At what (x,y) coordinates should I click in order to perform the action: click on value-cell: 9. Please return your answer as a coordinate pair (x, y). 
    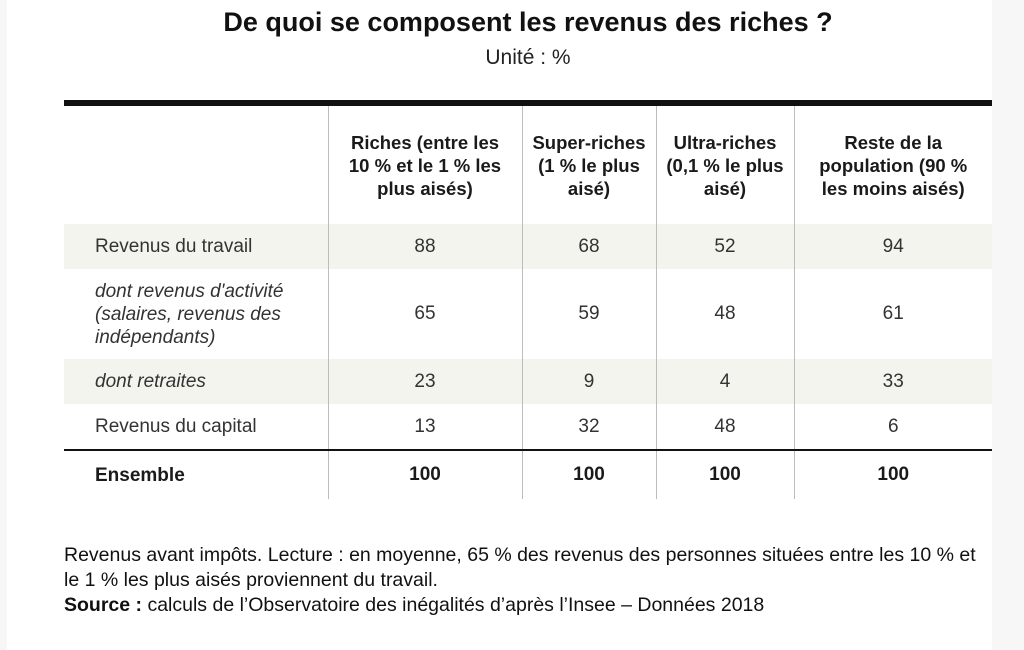
    Looking at the image, I should click on (588, 381).